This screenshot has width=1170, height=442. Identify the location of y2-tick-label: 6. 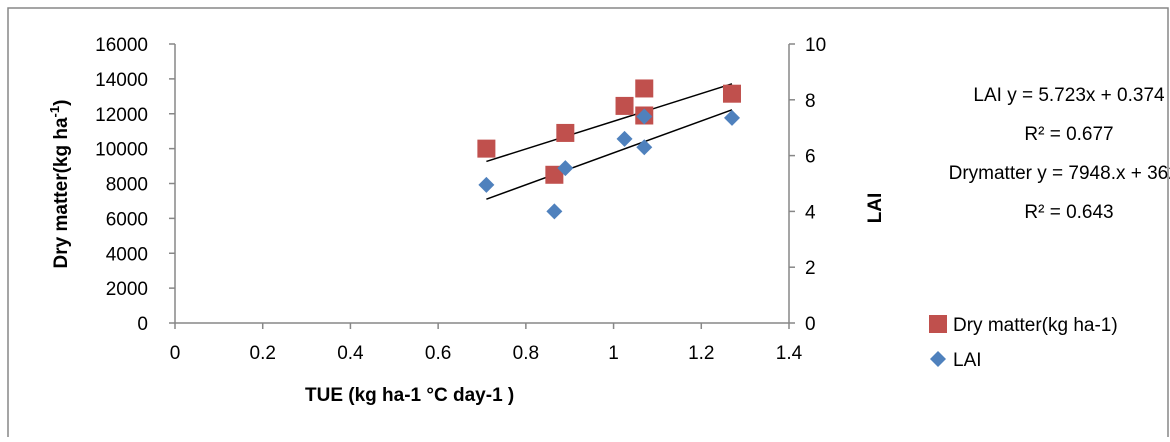
(810, 157).